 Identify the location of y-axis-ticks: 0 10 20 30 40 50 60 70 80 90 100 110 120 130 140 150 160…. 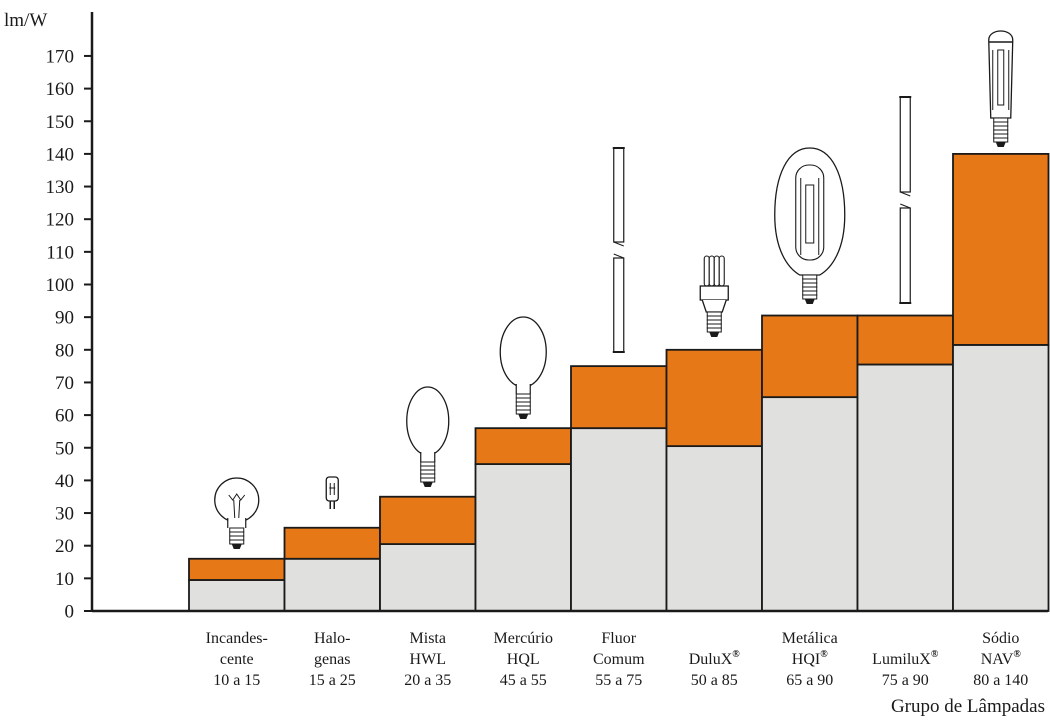
(69, 334).